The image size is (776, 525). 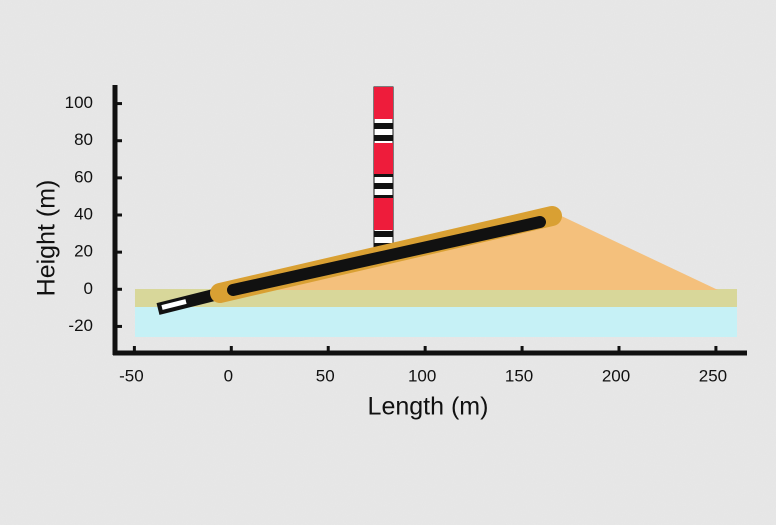 I want to click on ground-layer, so click(x=436, y=298).